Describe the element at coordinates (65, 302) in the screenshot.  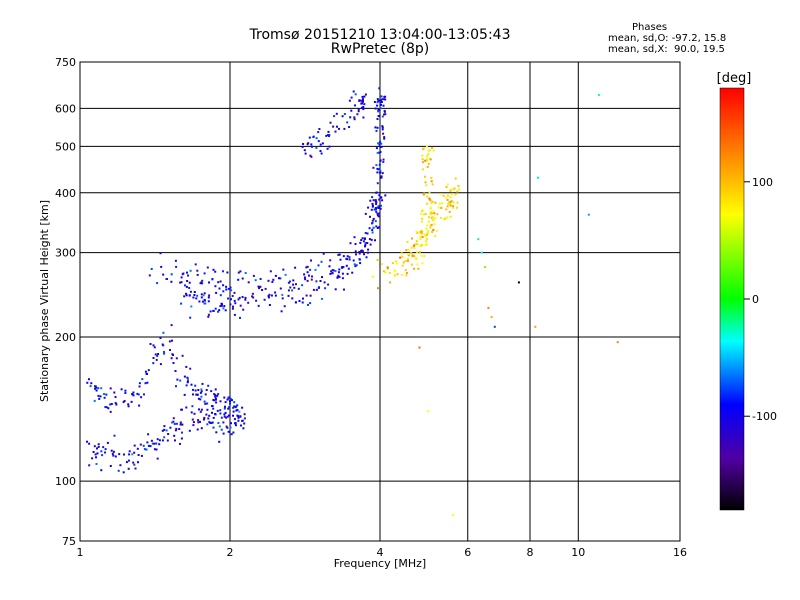
I see `y-tick-labels: 75 100 200 300 400 500 600 750` at that location.